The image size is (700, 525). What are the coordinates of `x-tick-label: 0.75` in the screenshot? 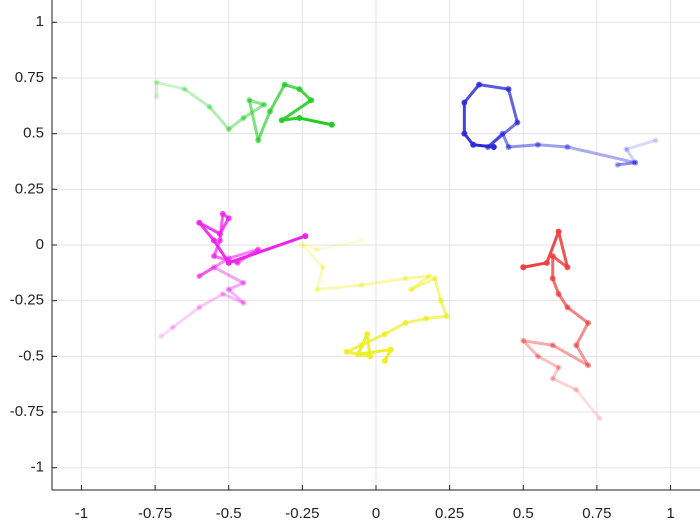 It's located at (596, 513).